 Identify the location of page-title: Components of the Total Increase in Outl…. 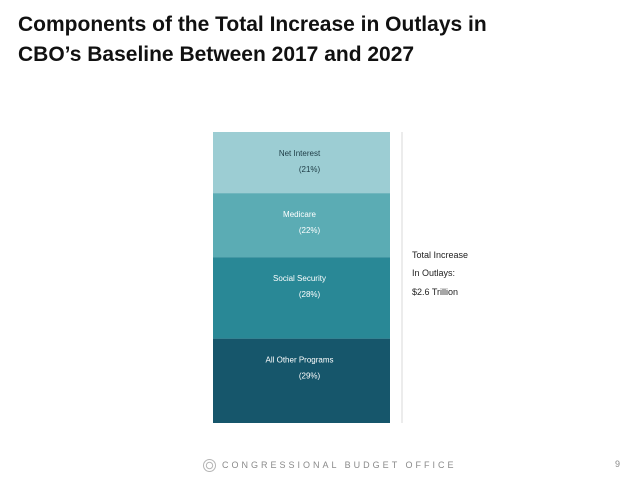
(318, 40).